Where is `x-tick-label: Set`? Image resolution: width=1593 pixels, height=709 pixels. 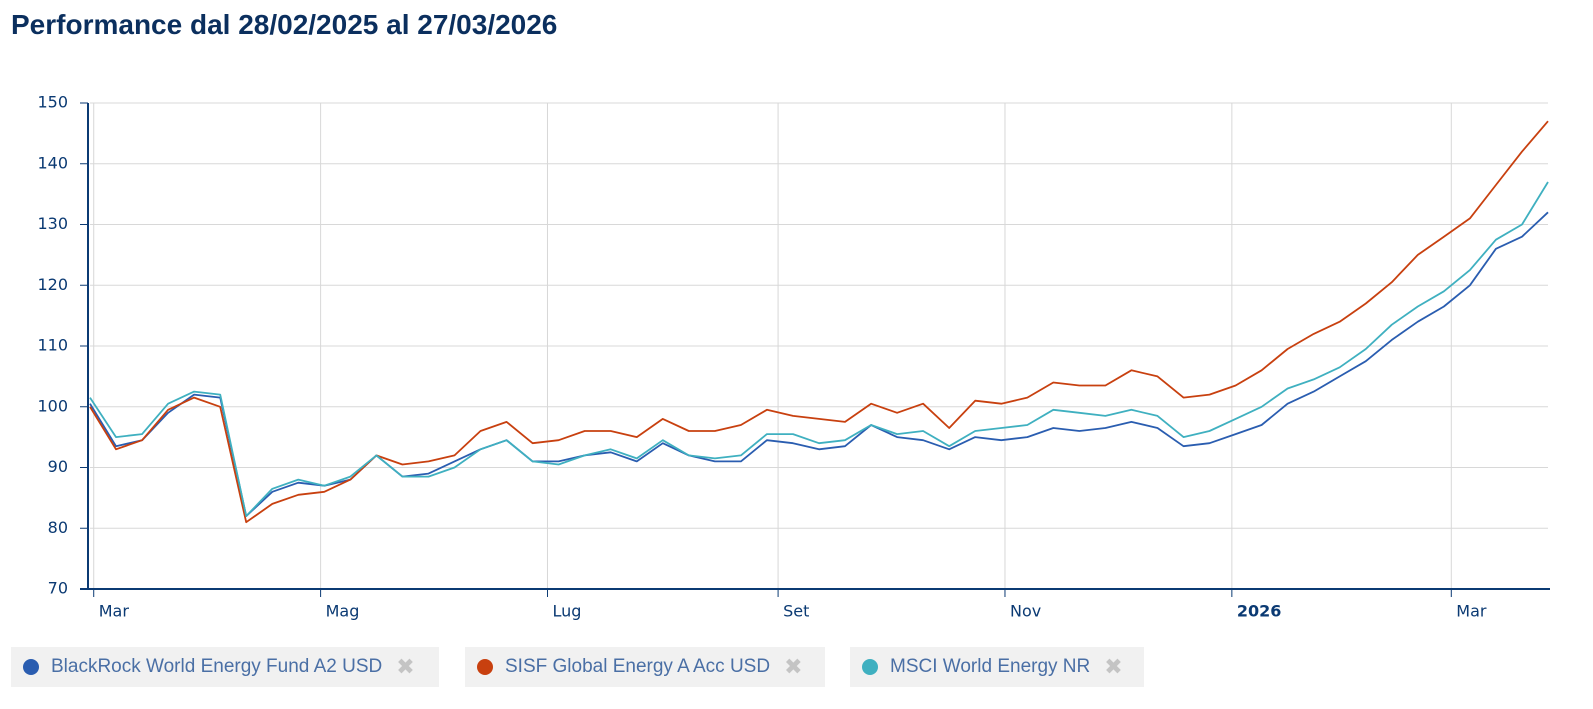 x-tick-label: Set is located at coordinates (796, 611).